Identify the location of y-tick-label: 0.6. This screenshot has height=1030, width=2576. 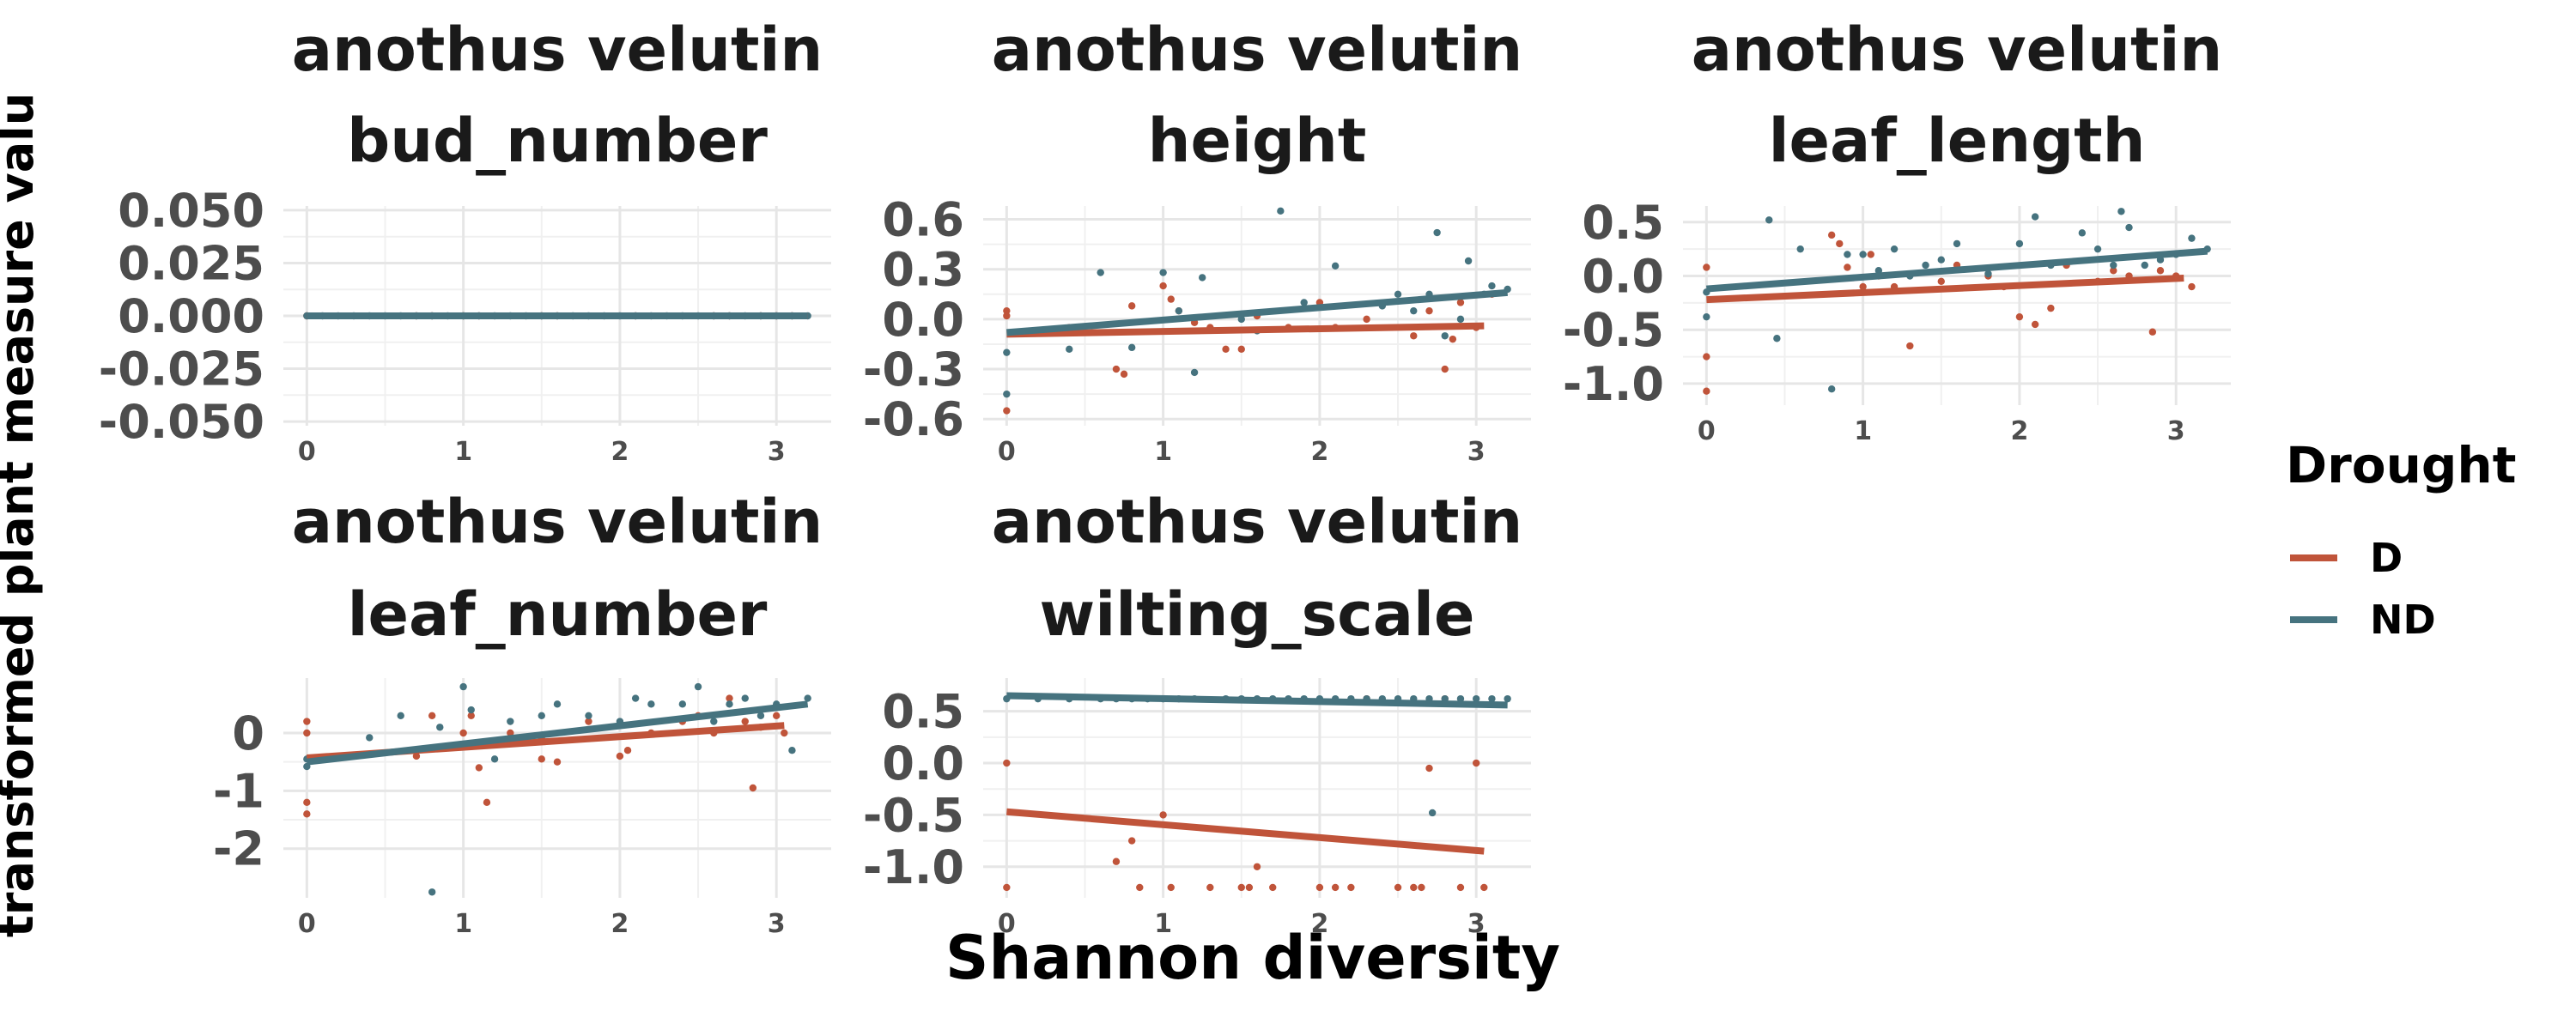
(923, 220).